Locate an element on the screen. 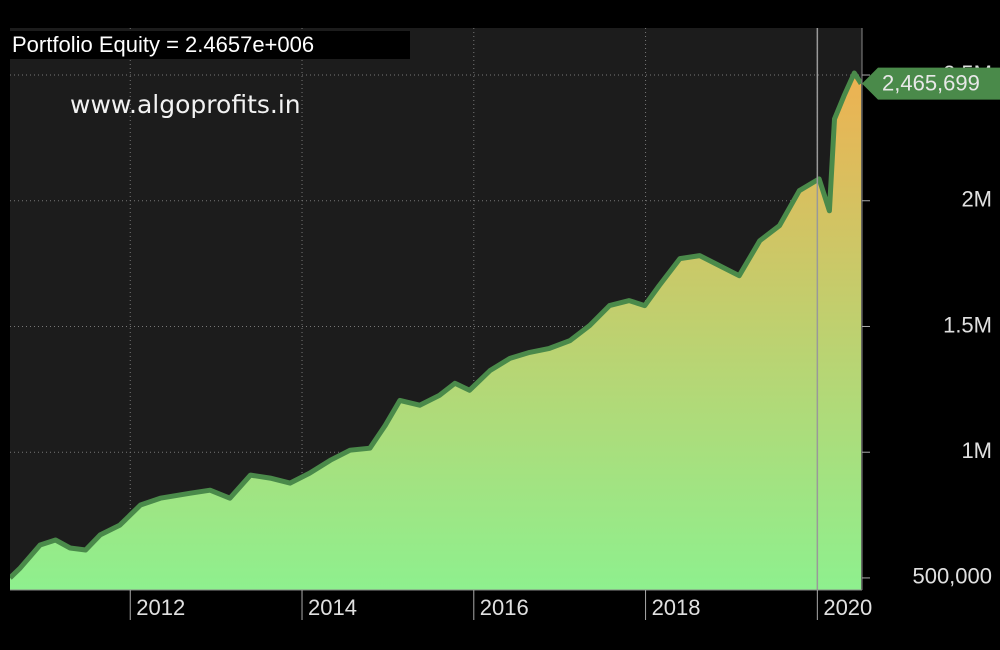  watermark: www.algoprofits.in is located at coordinates (185, 104).